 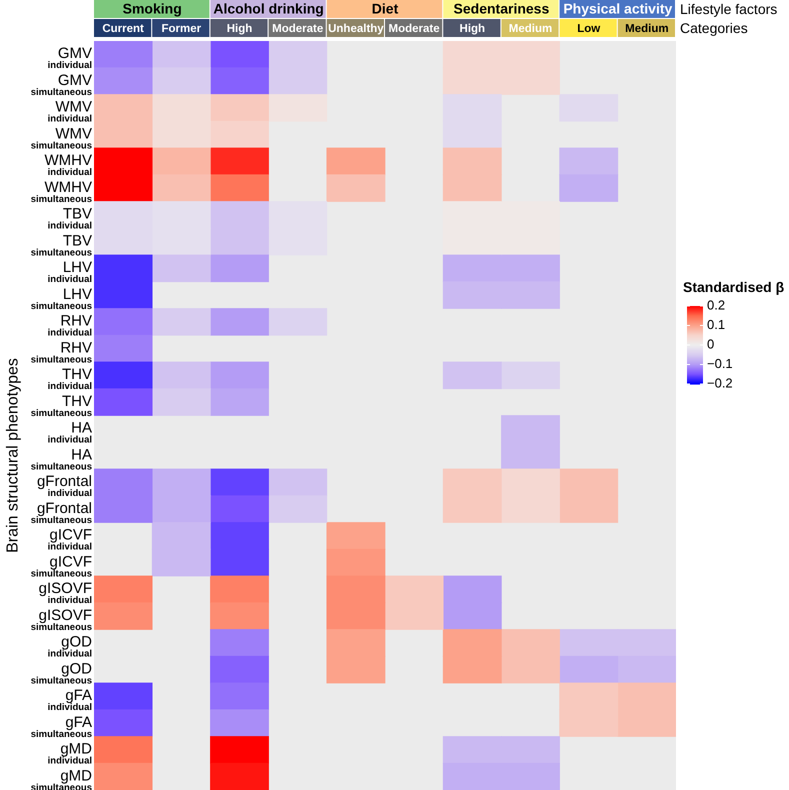 What do you see at coordinates (729, 8) in the screenshot?
I see `text: Lifestyle factors` at bounding box center [729, 8].